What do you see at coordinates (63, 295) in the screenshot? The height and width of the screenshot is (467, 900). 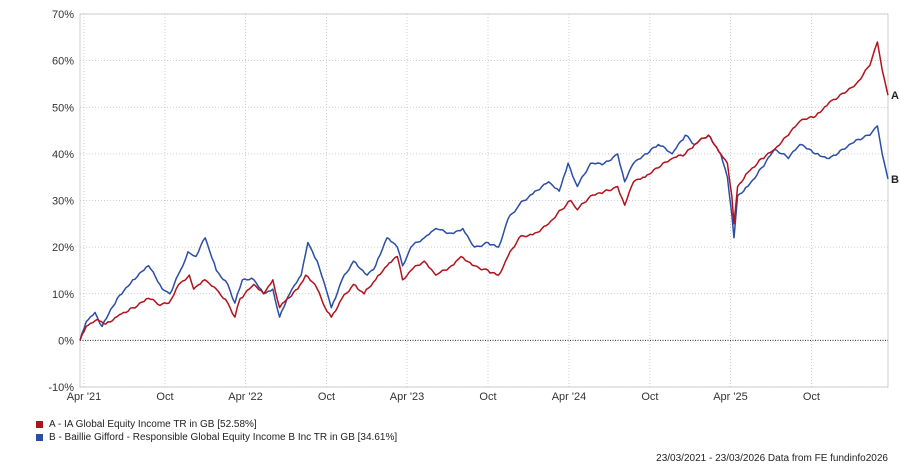 I see `y-tick-label: 10%` at bounding box center [63, 295].